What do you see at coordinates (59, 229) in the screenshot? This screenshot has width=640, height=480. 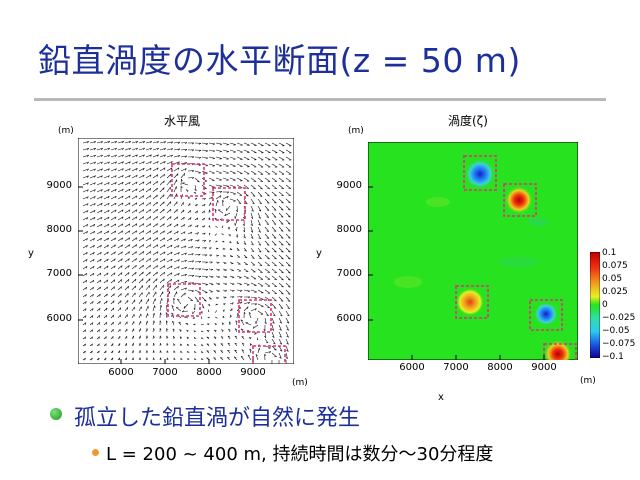 I see `left-ytick-8000: 8000` at bounding box center [59, 229].